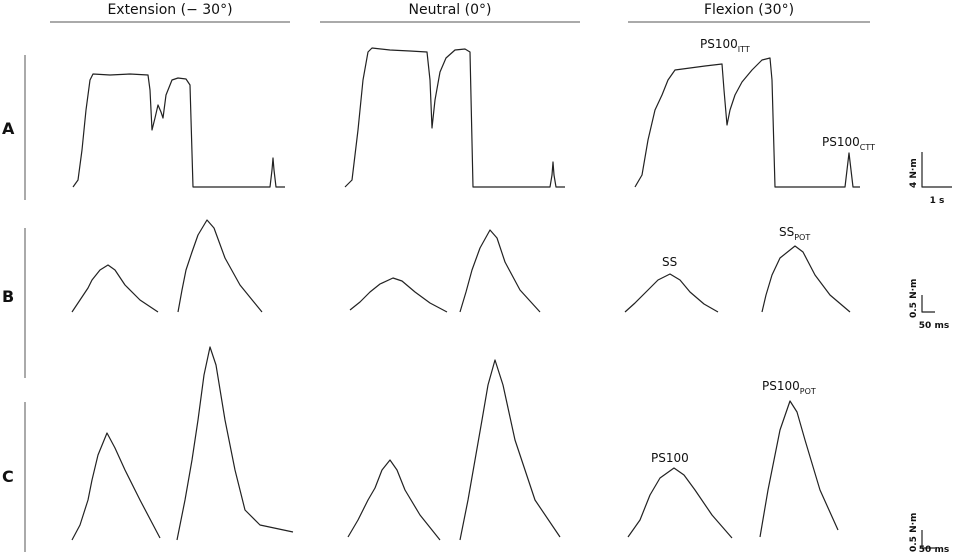  I want to click on annotation: PS100, so click(670, 458).